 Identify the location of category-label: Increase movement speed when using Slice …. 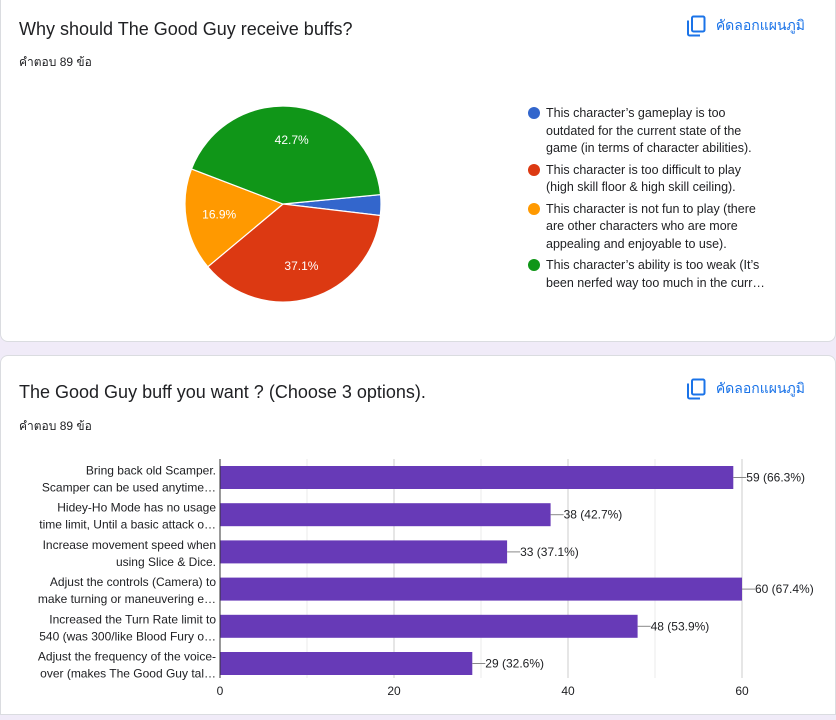
(129, 553).